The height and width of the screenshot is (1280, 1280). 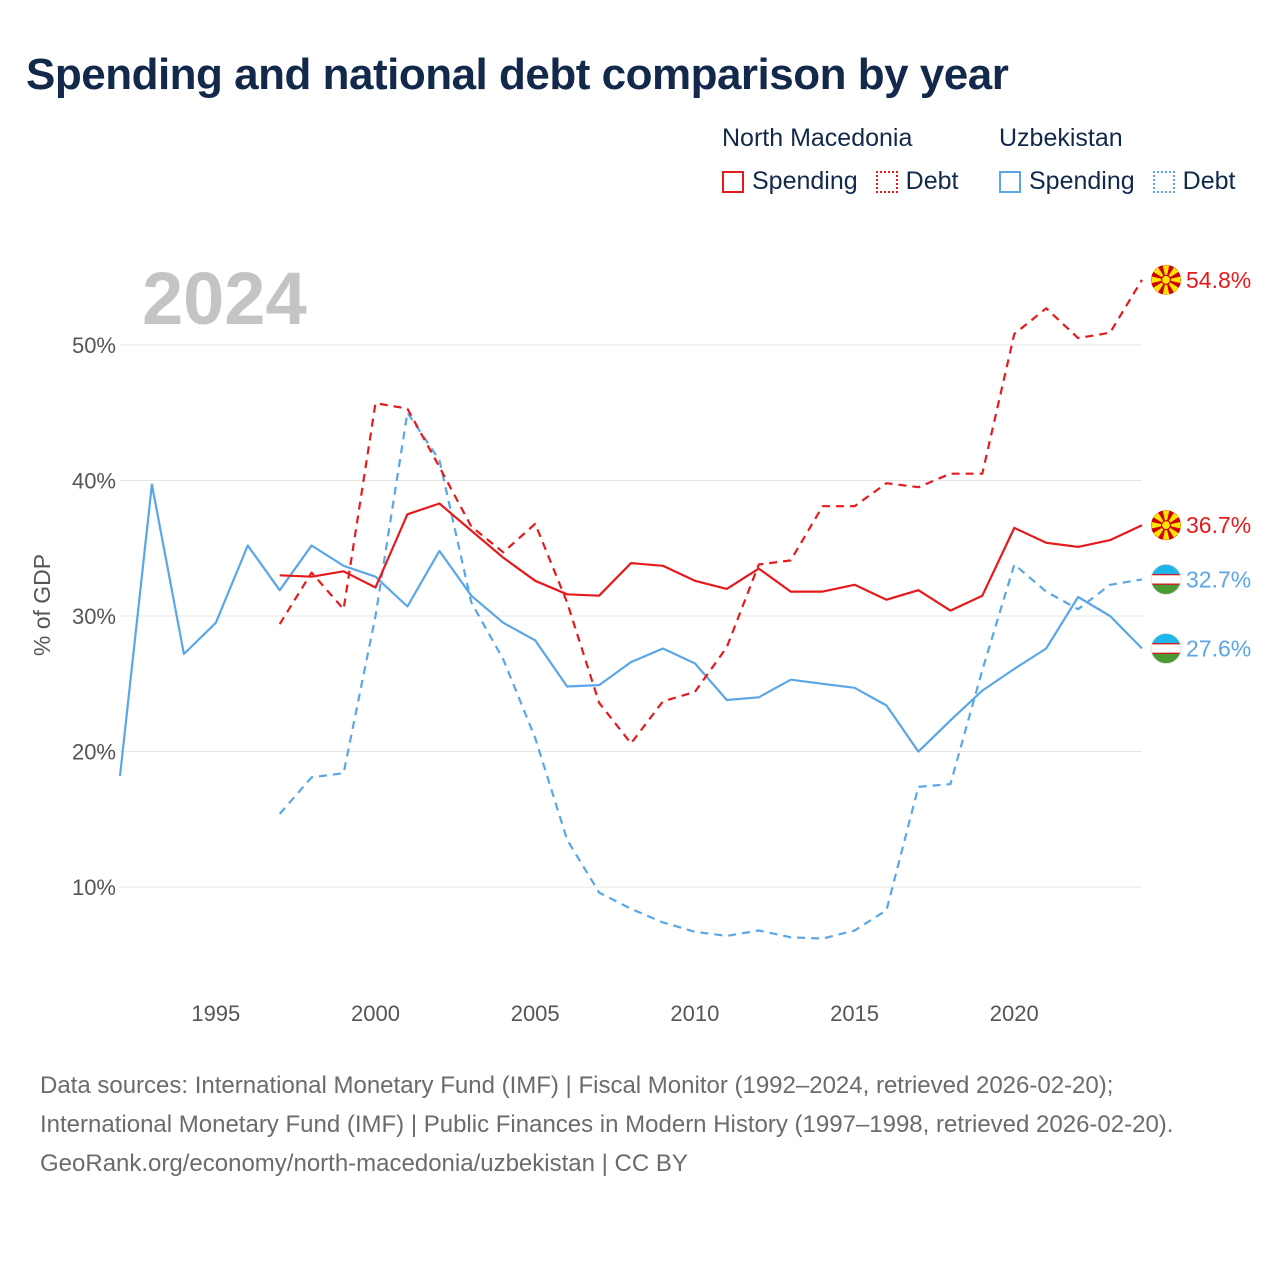 I want to click on y-tick-label: 40%, so click(x=94, y=480).